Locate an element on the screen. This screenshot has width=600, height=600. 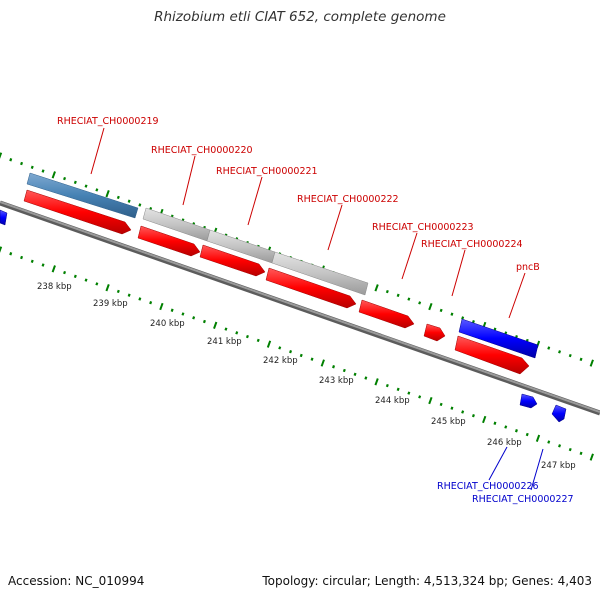
gene-pncB-outer is located at coordinates (498, 338).